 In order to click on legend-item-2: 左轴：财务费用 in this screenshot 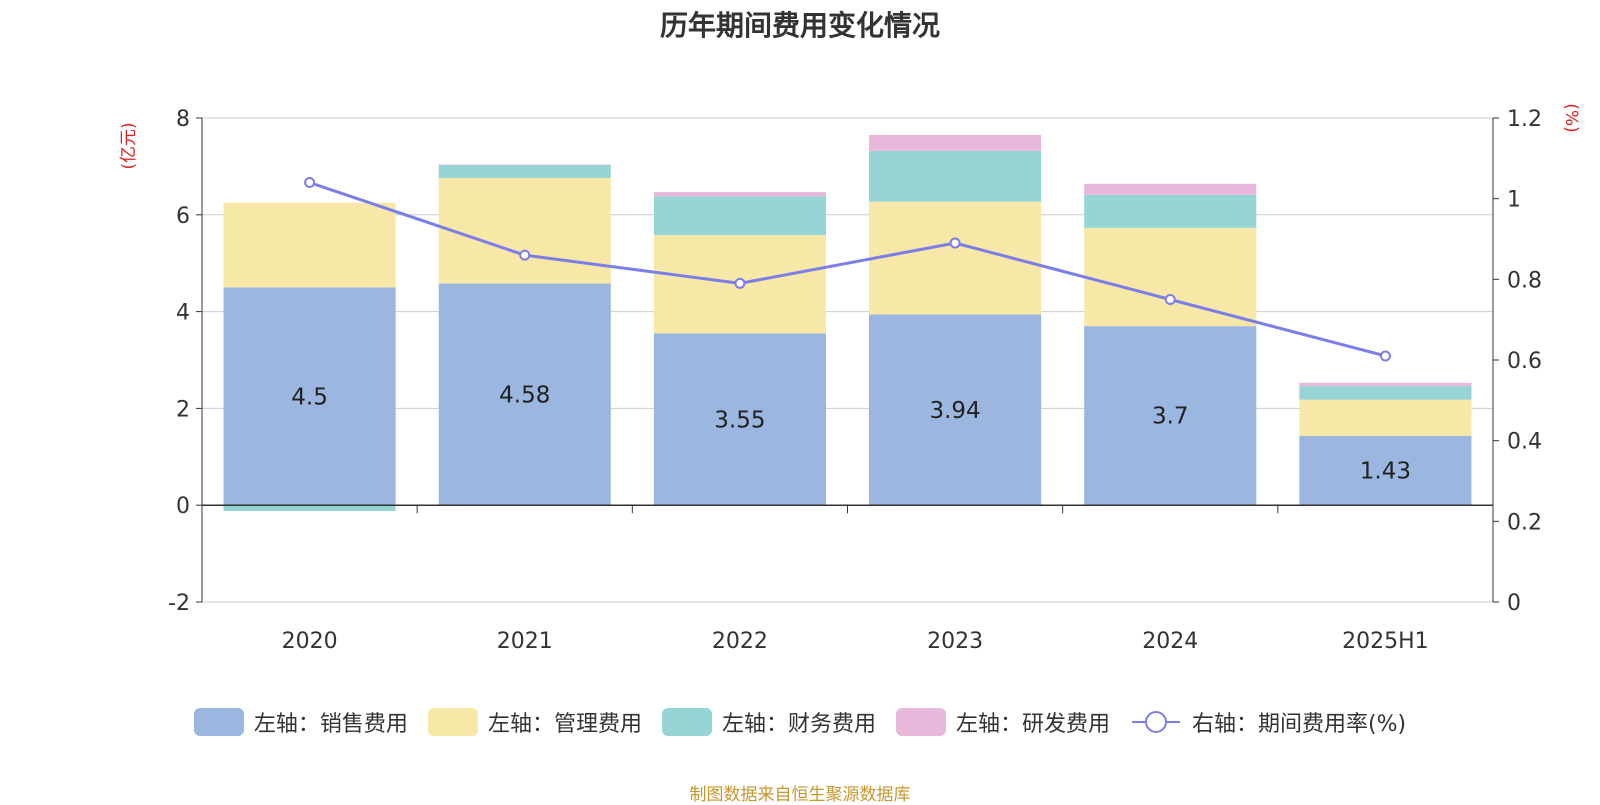, I will do `click(769, 722)`.